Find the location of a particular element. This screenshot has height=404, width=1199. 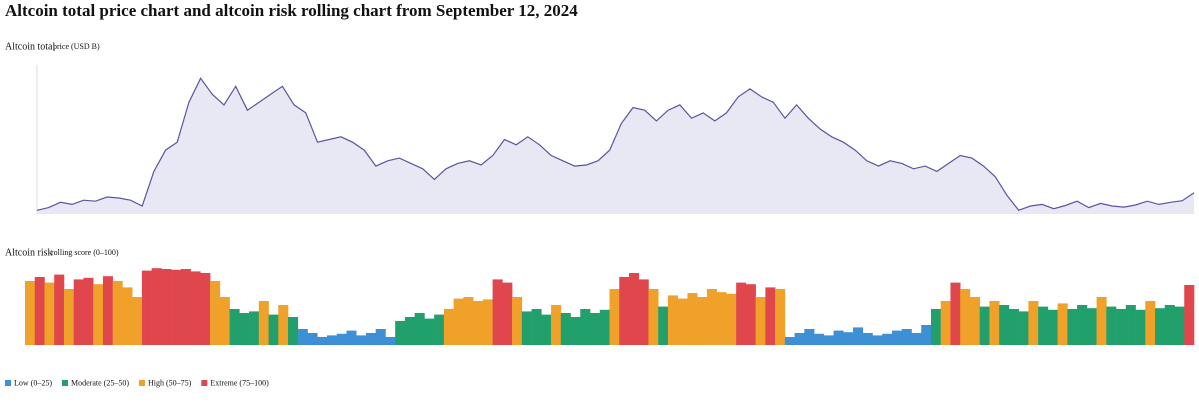

chart-subtitle: rolling score (0–100) is located at coordinates (85, 252).